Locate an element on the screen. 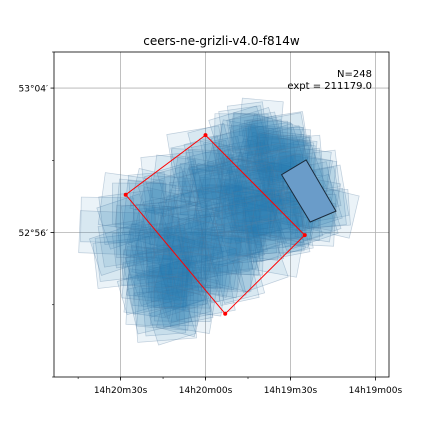  y-tick-label: 53°04′ is located at coordinates (33, 90).